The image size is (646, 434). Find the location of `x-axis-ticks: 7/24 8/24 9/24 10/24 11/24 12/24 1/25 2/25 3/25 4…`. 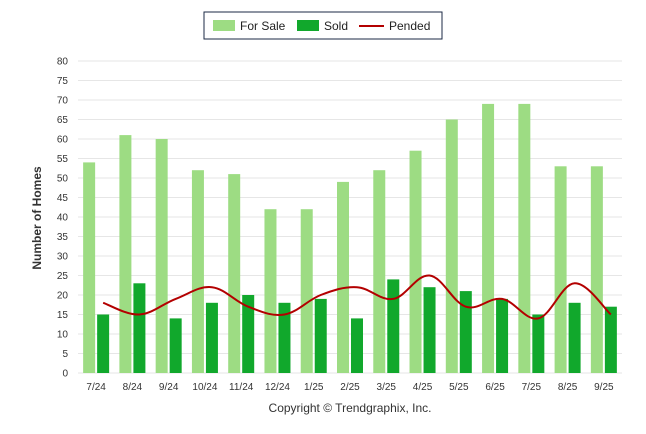

x-axis-ticks: 7/24 8/24 9/24 10/24 11/24 12/24 1/25 2/25 3/25 4… is located at coordinates (350, 387).